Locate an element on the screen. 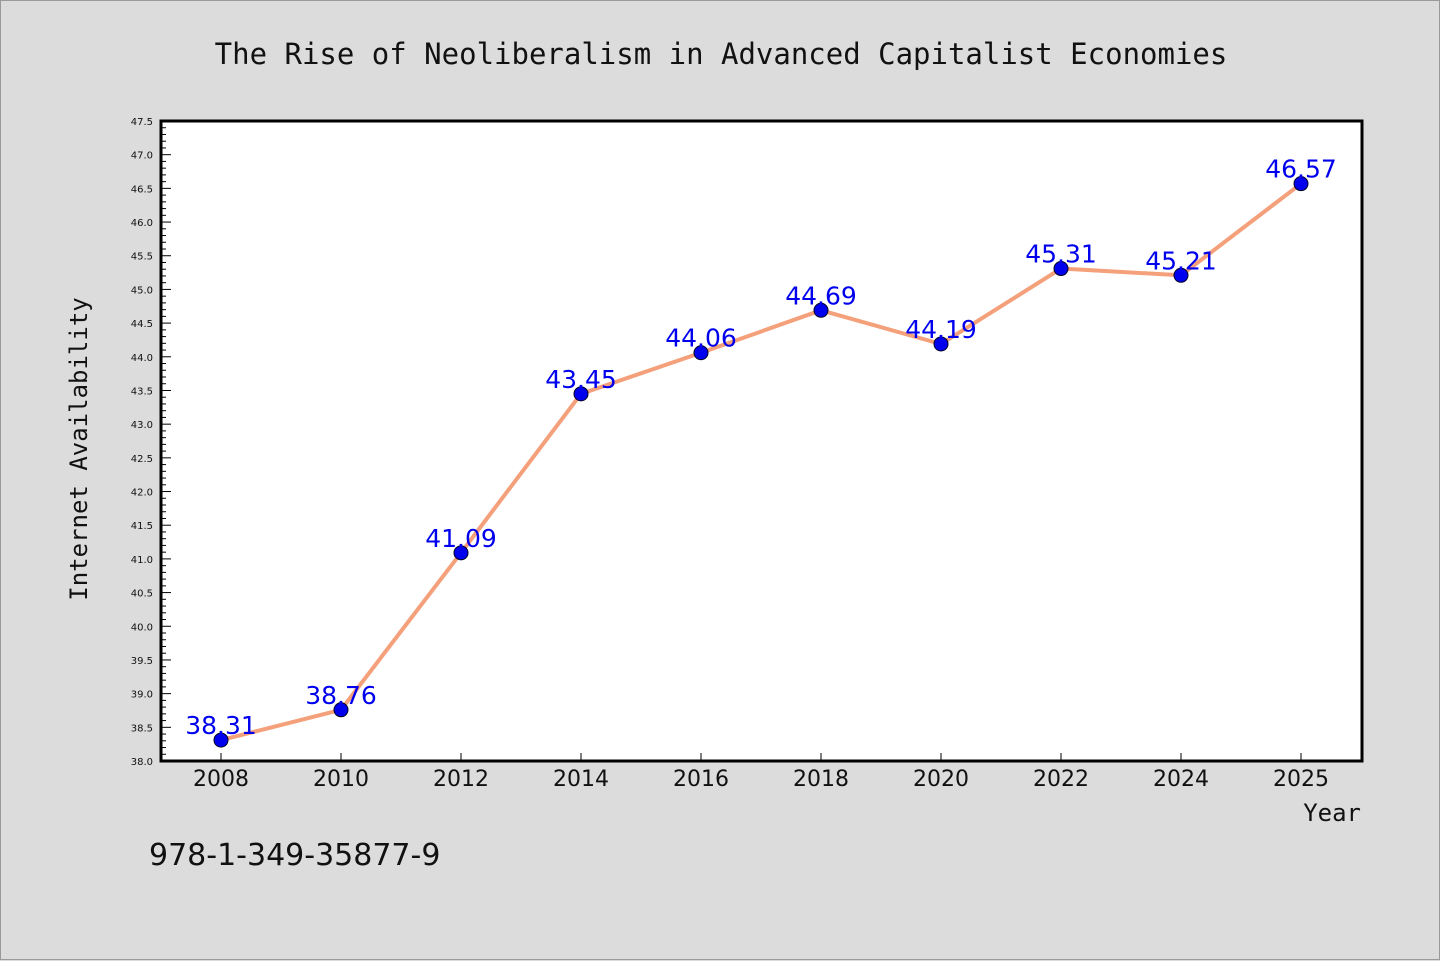 This screenshot has width=1440, height=961. y-tick-label: 44.0 is located at coordinates (142, 358).